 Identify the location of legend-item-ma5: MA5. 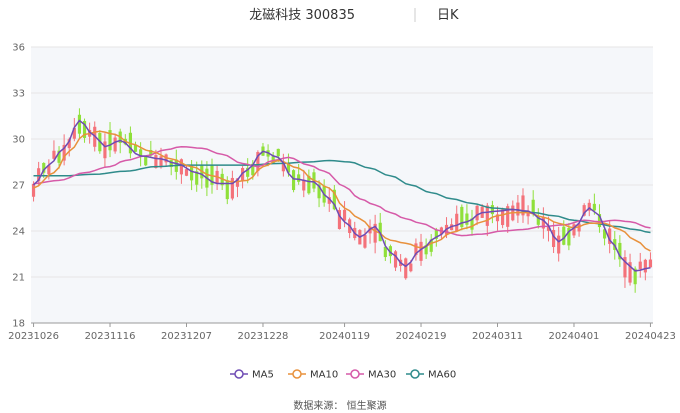
(252, 375).